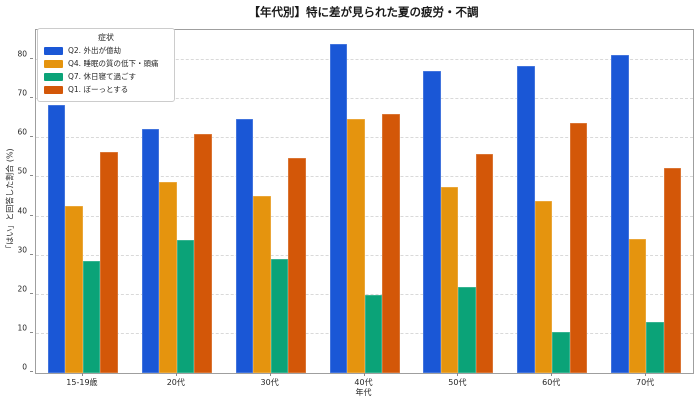 This screenshot has width=700, height=400. I want to click on y-tick-label-30: 30, so click(22, 250).